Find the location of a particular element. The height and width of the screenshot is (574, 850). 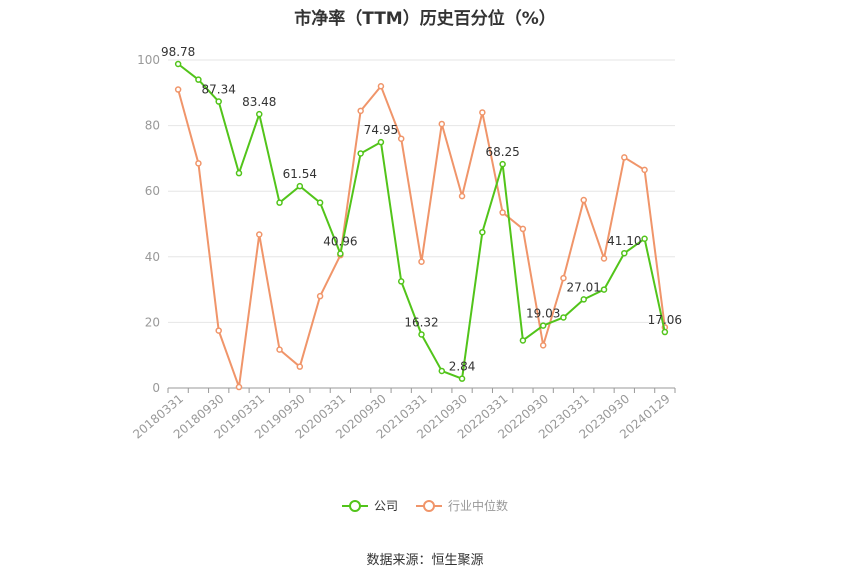

y-tick-label: 60 is located at coordinates (152, 191).